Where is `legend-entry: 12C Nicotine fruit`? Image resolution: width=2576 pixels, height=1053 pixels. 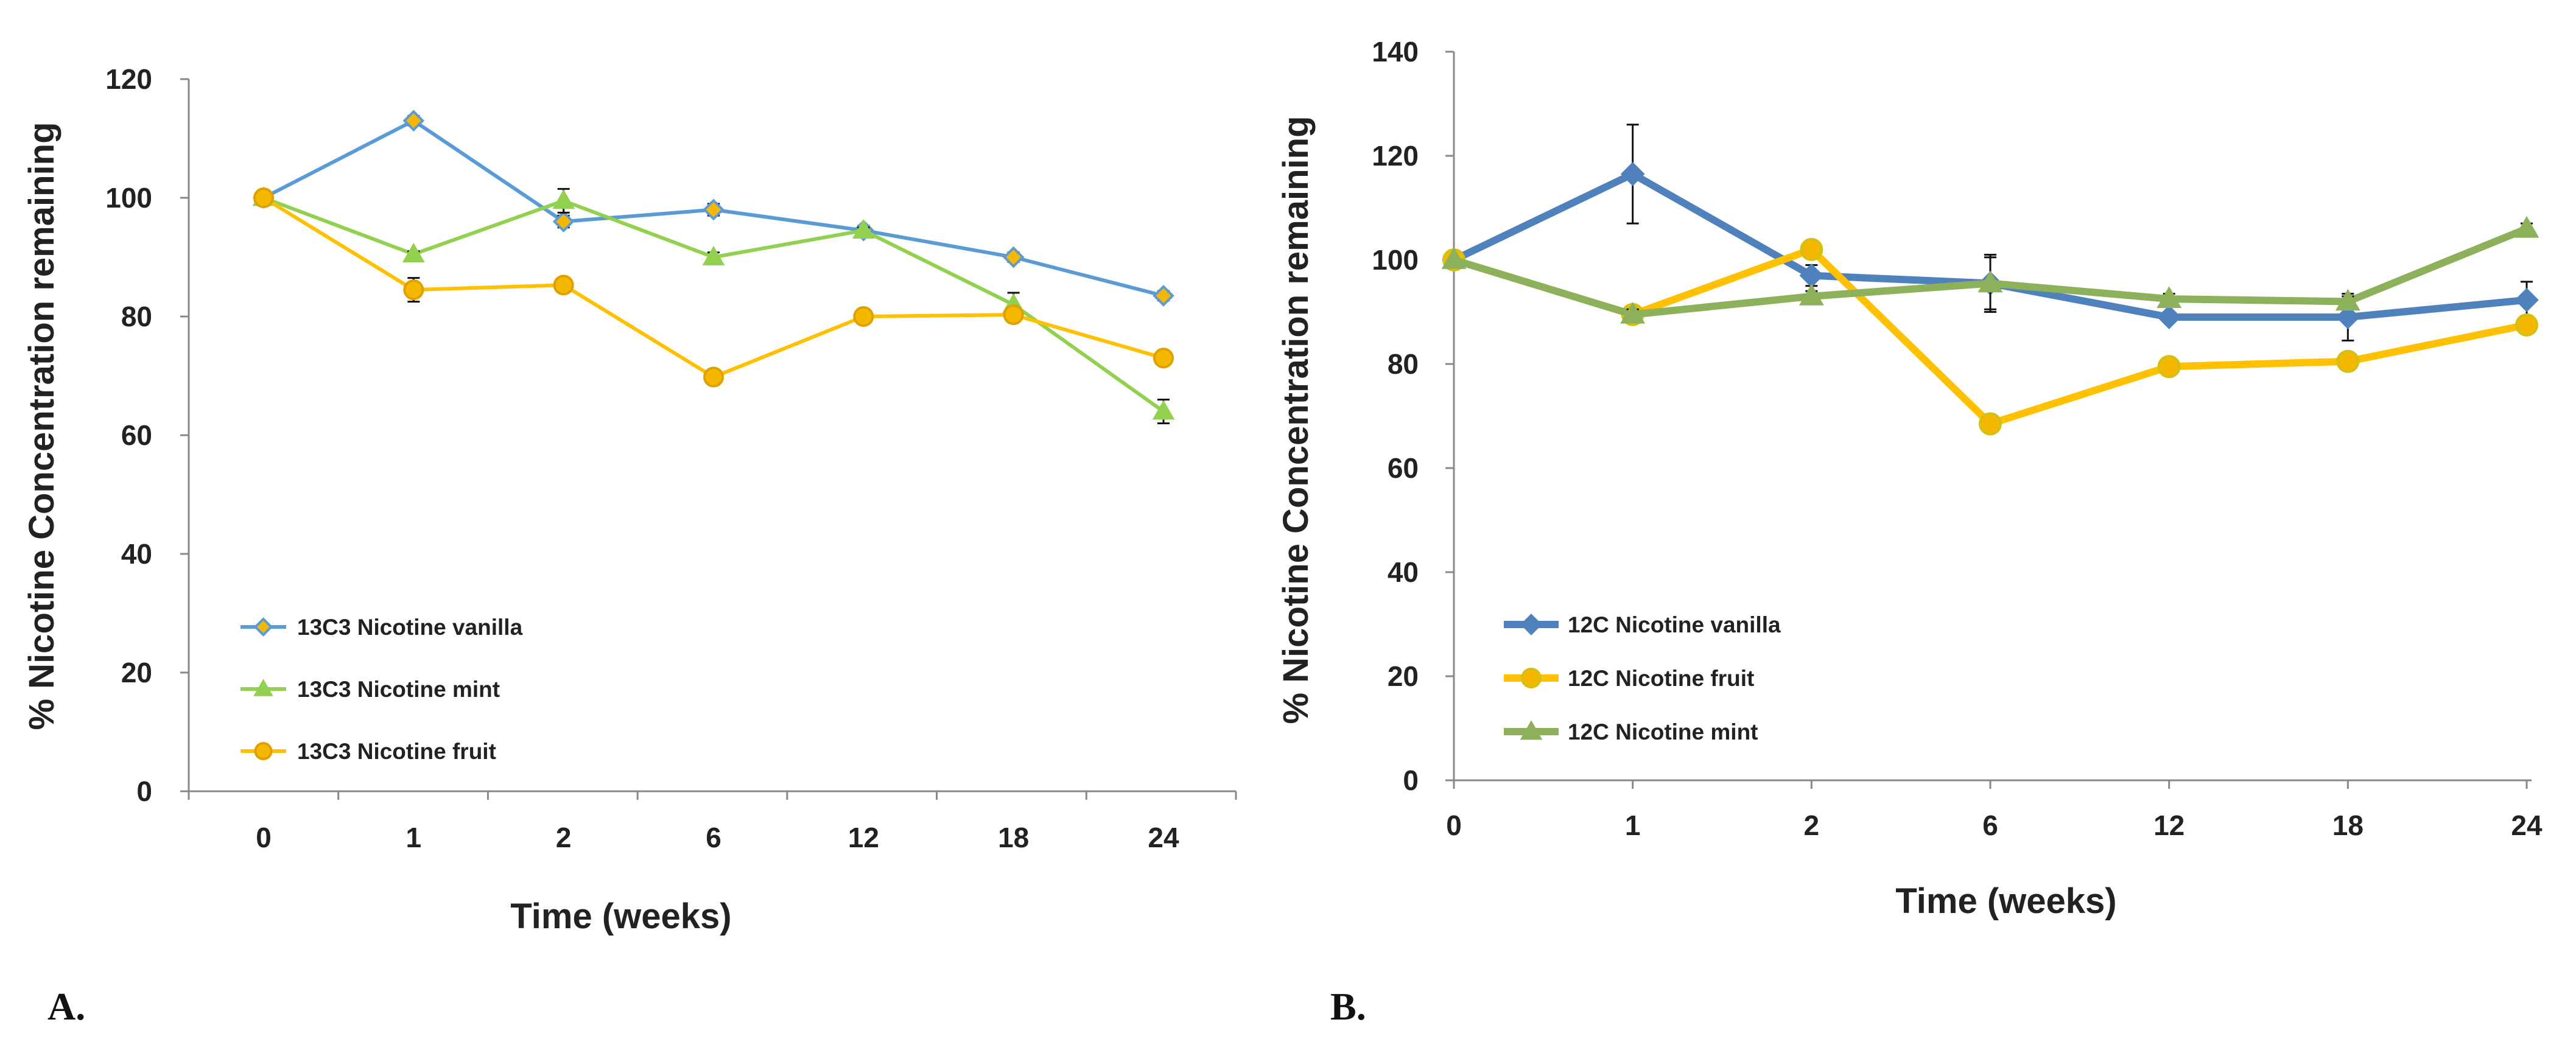 legend-entry: 12C Nicotine fruit is located at coordinates (1629, 678).